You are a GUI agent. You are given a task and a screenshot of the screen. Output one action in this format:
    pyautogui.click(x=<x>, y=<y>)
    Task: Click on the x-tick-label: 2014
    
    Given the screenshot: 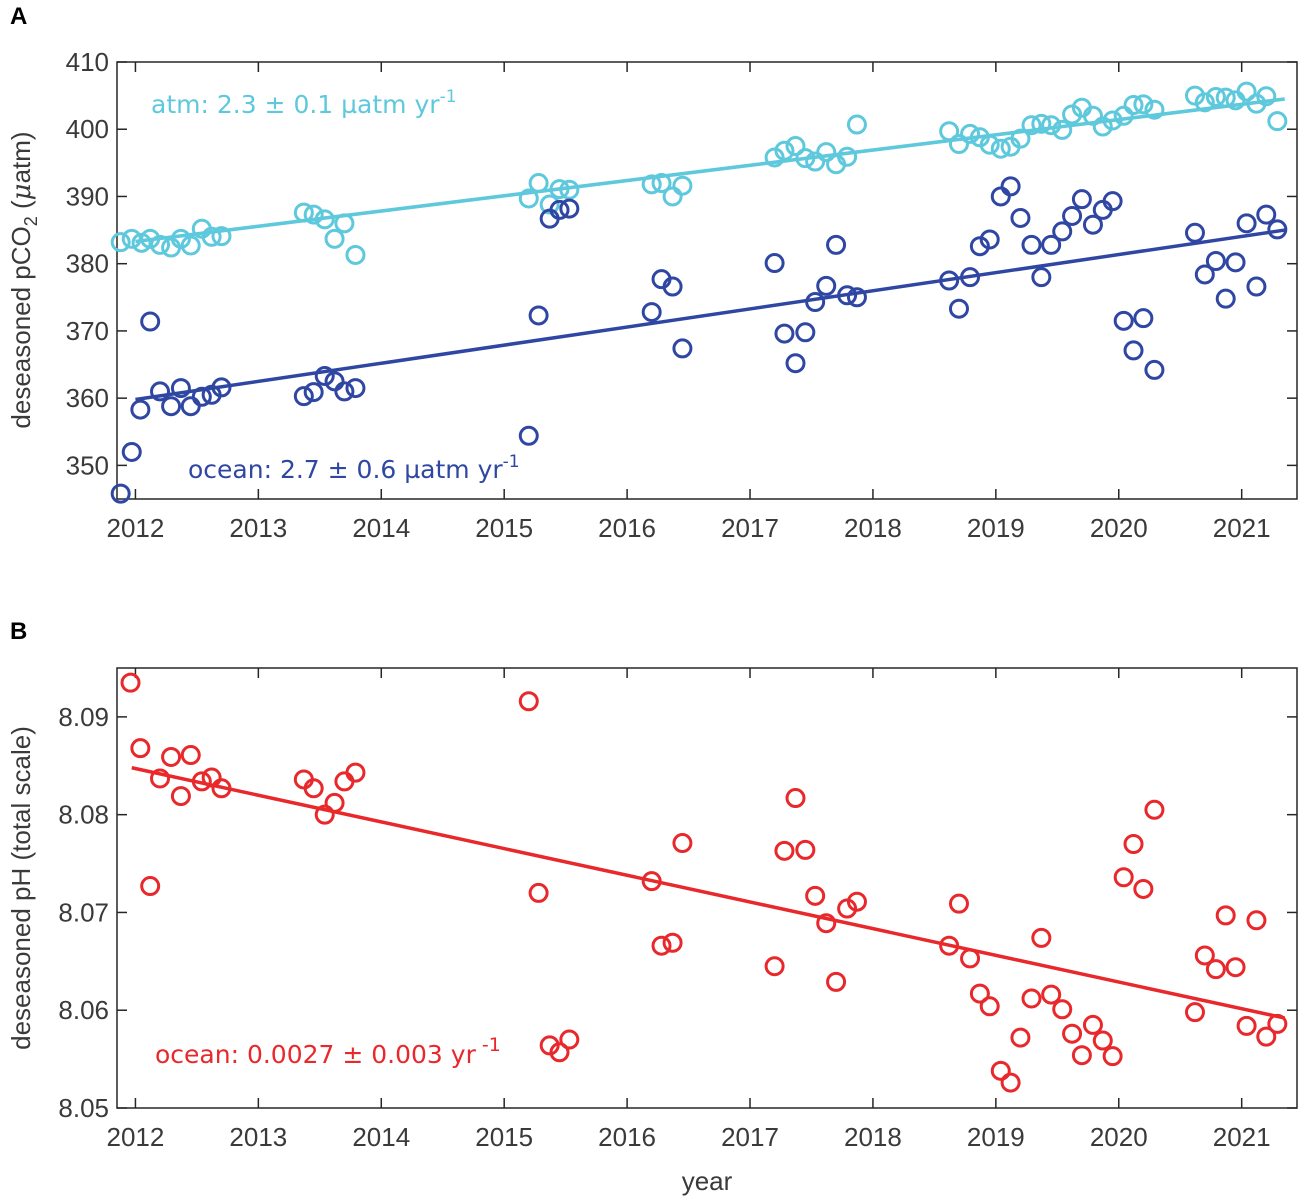 What is the action you would take?
    pyautogui.click(x=381, y=1137)
    